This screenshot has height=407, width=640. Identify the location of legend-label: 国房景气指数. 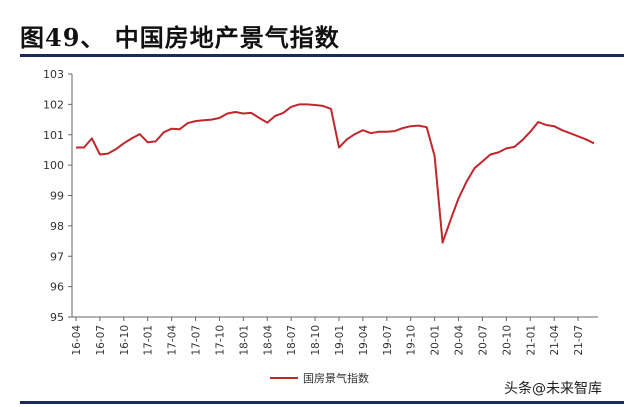
(336, 378).